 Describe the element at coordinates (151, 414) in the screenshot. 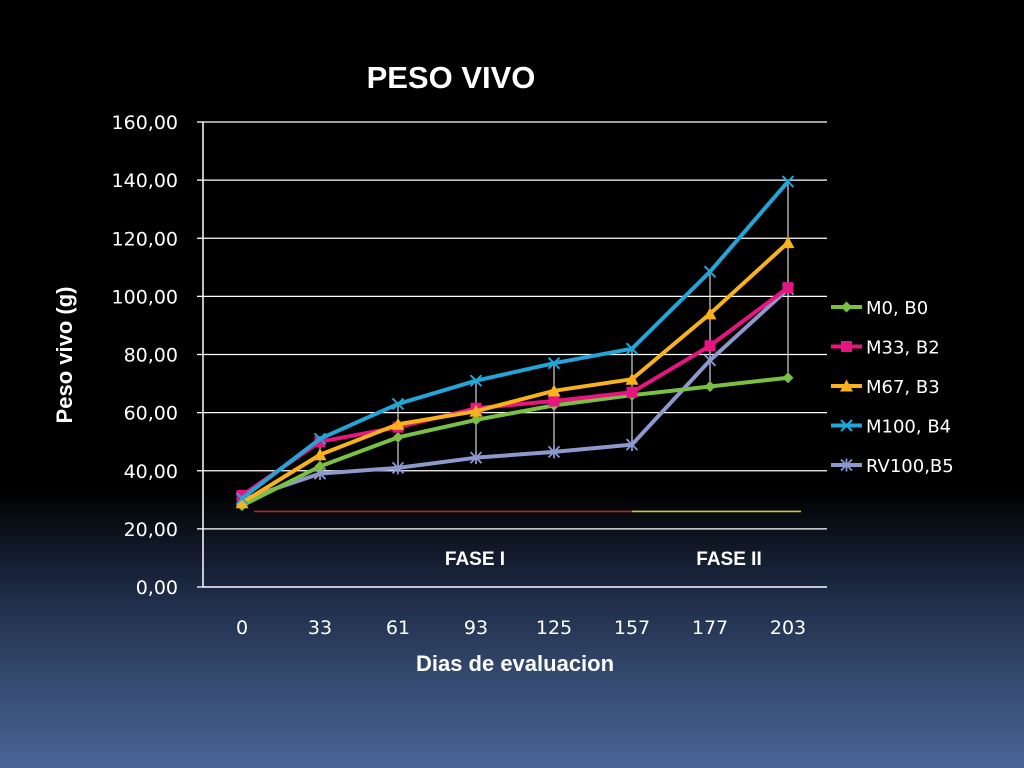

I see `y-tick-label: 60,00` at that location.